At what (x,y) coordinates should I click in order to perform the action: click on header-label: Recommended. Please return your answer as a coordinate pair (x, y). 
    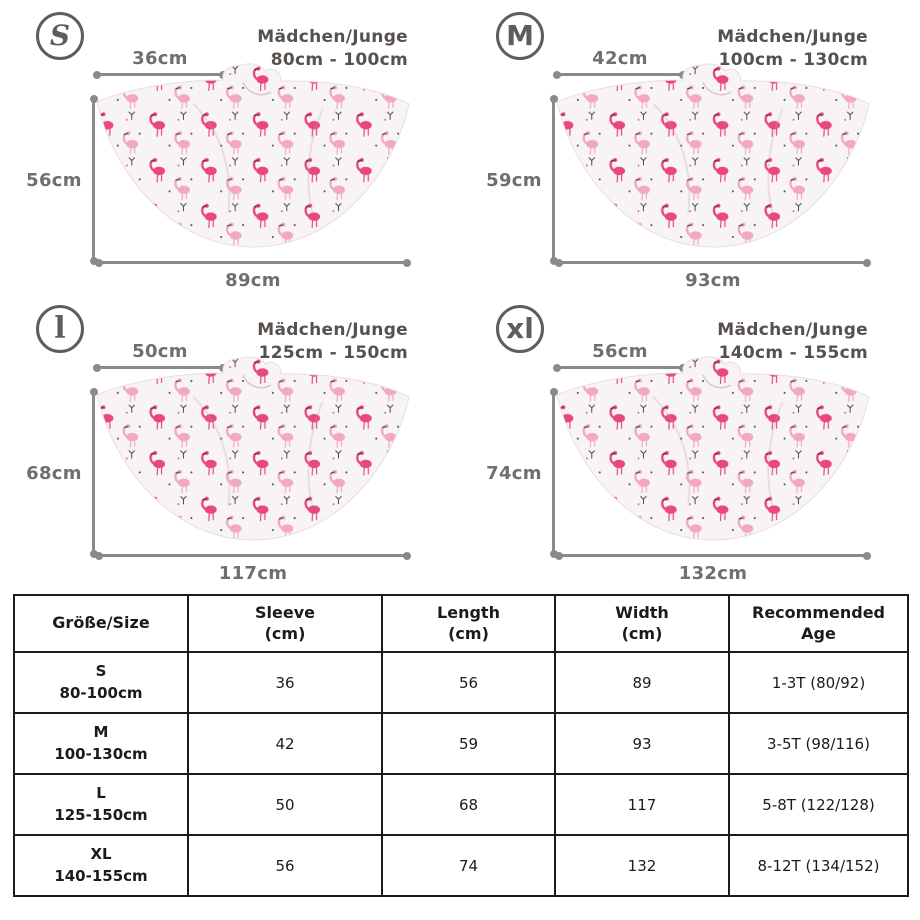
    Looking at the image, I should click on (818, 612).